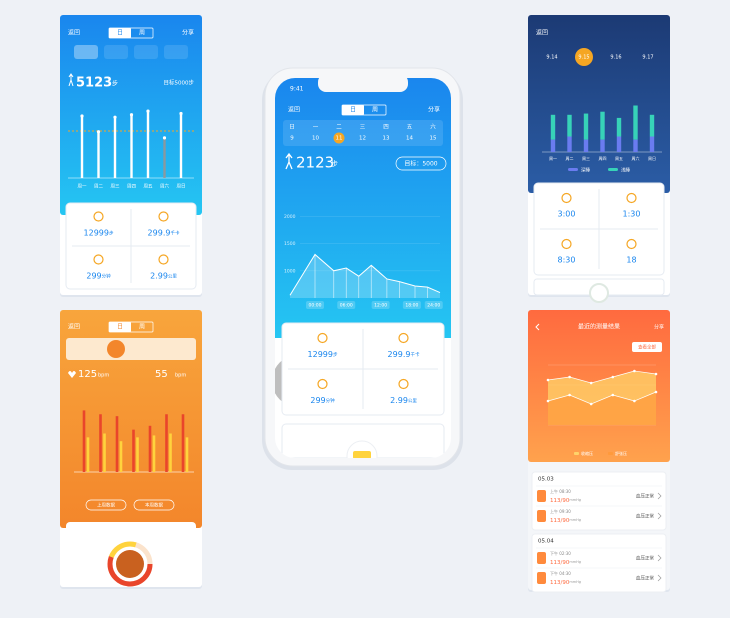  What do you see at coordinates (130, 564) in the screenshot?
I see `donut-center` at bounding box center [130, 564].